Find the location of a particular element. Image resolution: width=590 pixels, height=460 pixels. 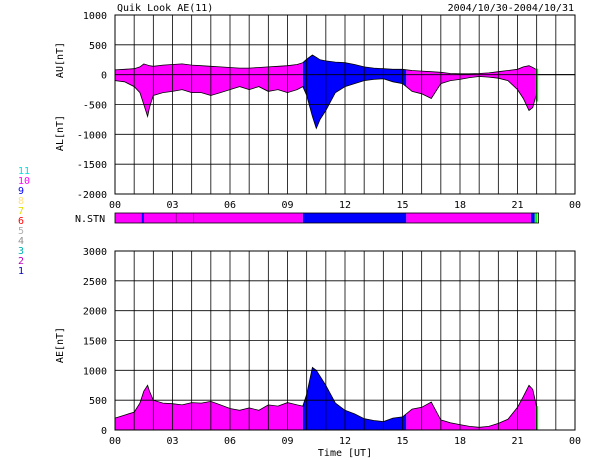

station-segment-green is located at coordinates (536, 218).